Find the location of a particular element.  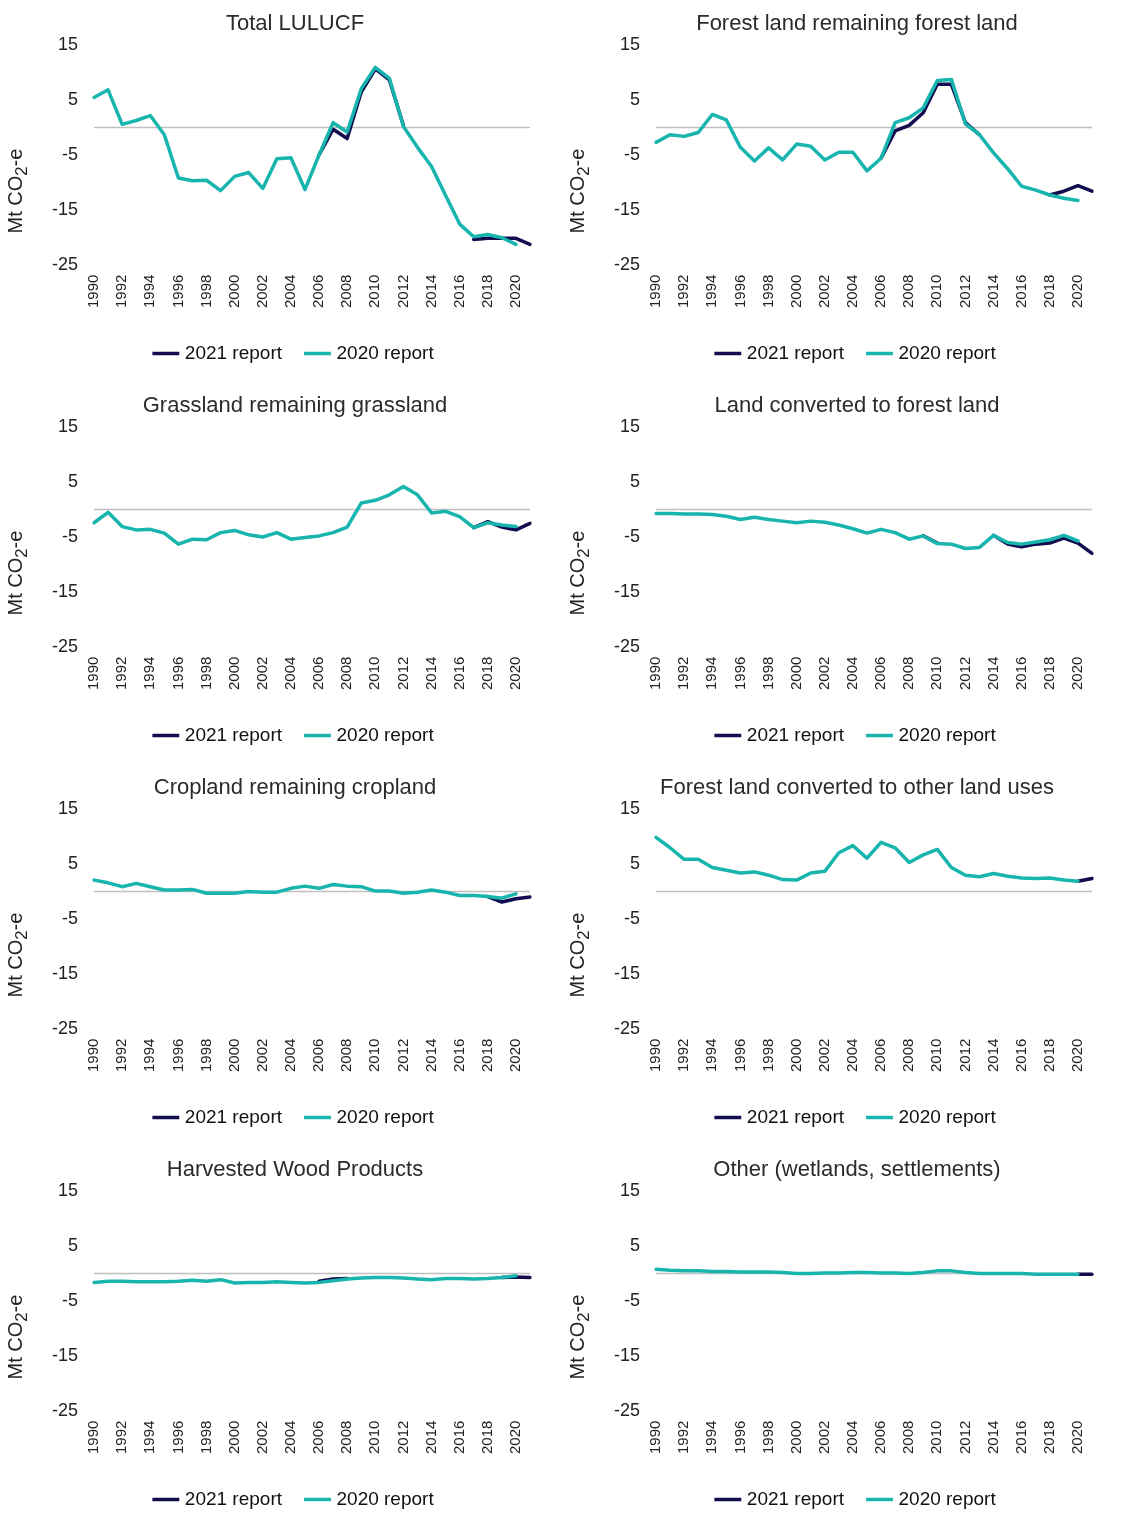

chart-title: Cropland remaining cropland is located at coordinates (295, 787).